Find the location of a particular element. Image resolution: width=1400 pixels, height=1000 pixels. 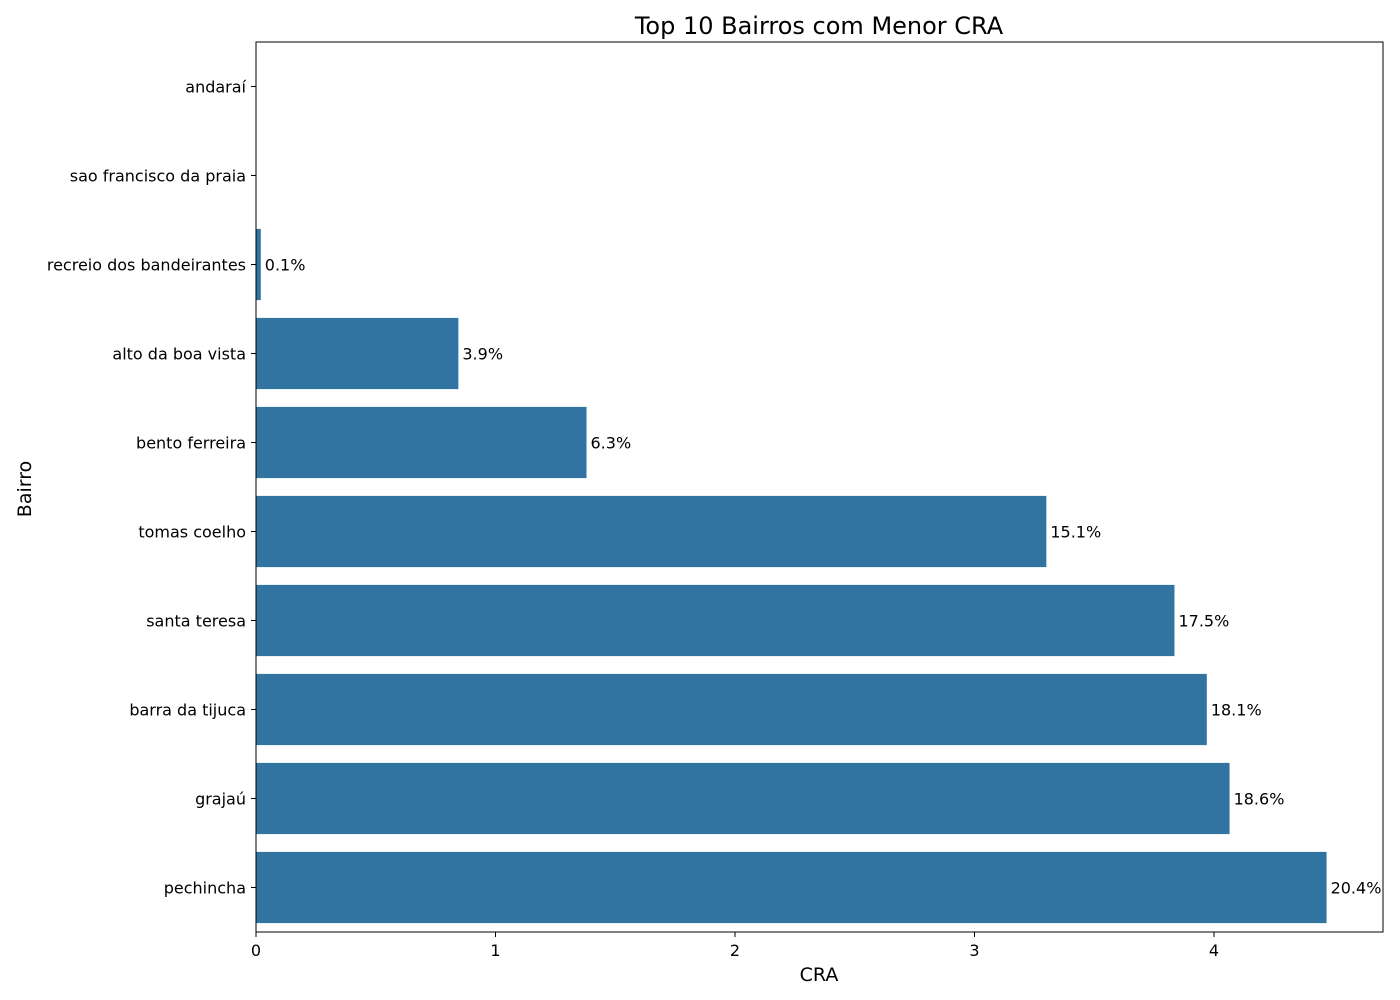

y-tick-label: sao francisco da praia is located at coordinates (158, 176).